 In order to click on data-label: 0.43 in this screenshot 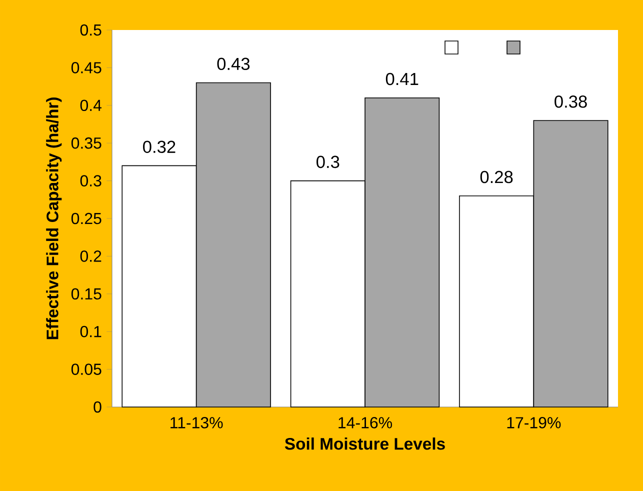, I will do `click(233, 64)`.